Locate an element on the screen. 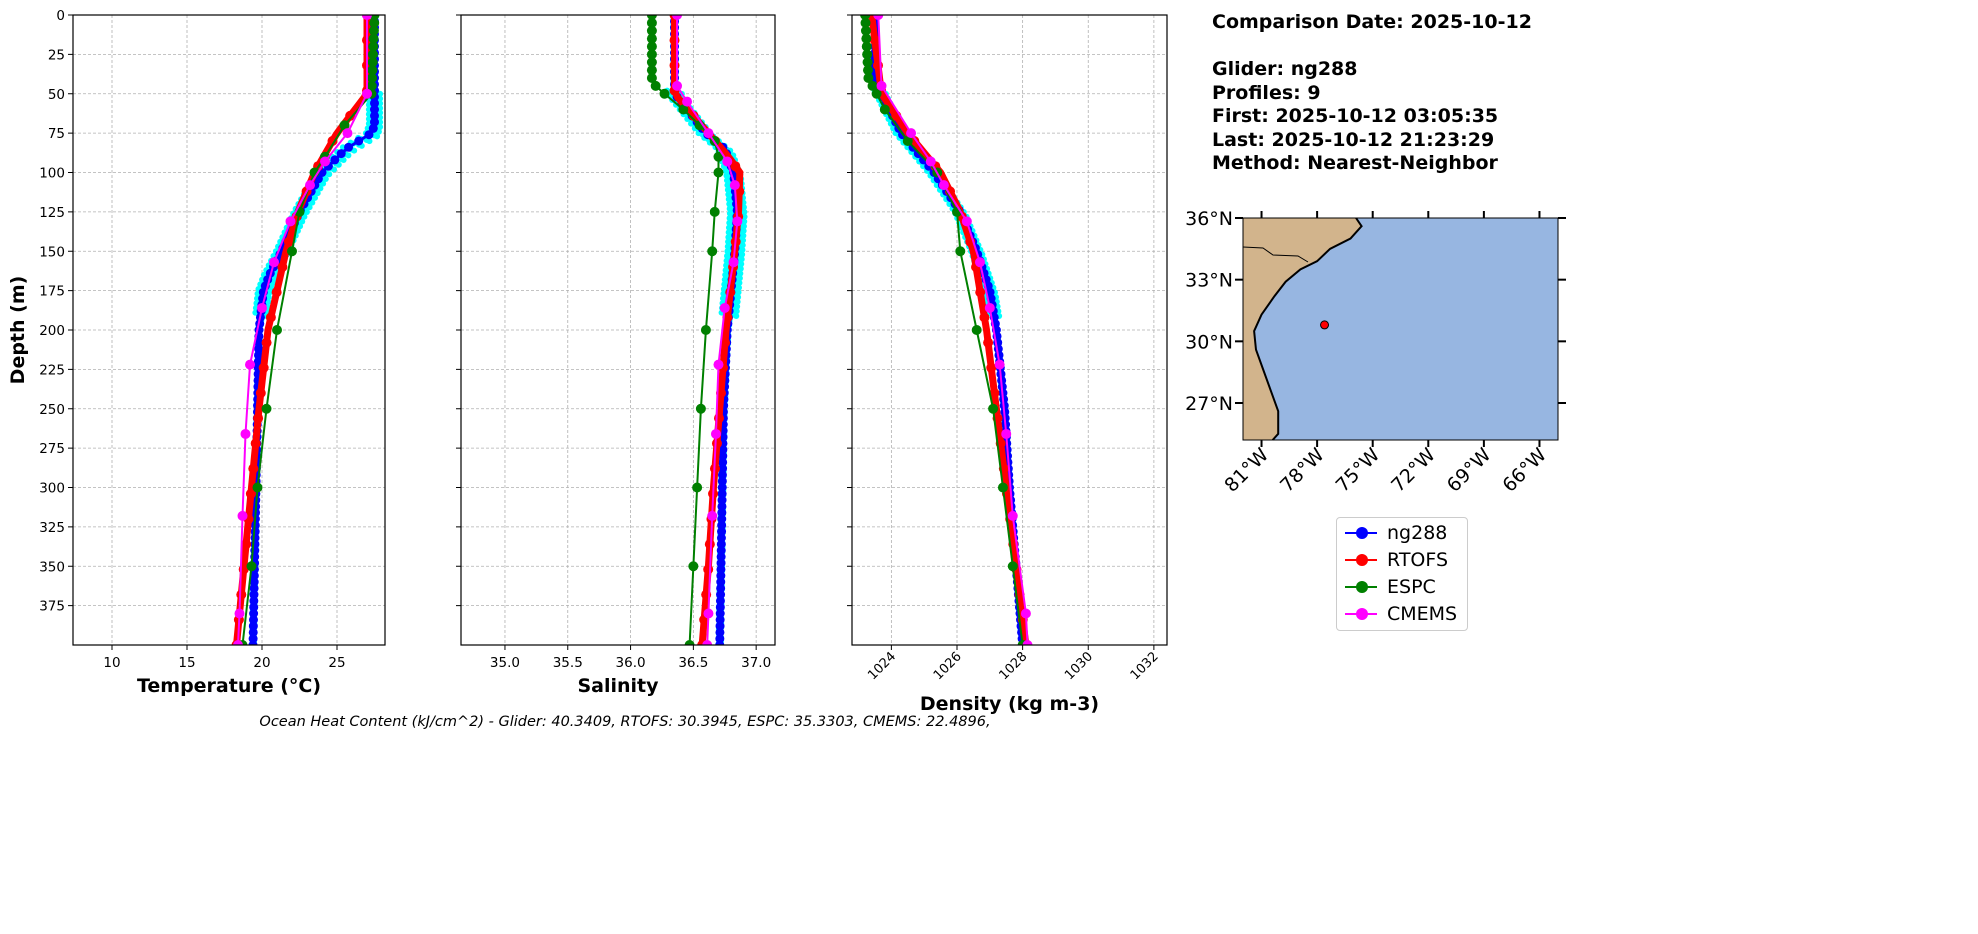 The image size is (1978, 934). x-tick-label: 36.0 is located at coordinates (631, 663).